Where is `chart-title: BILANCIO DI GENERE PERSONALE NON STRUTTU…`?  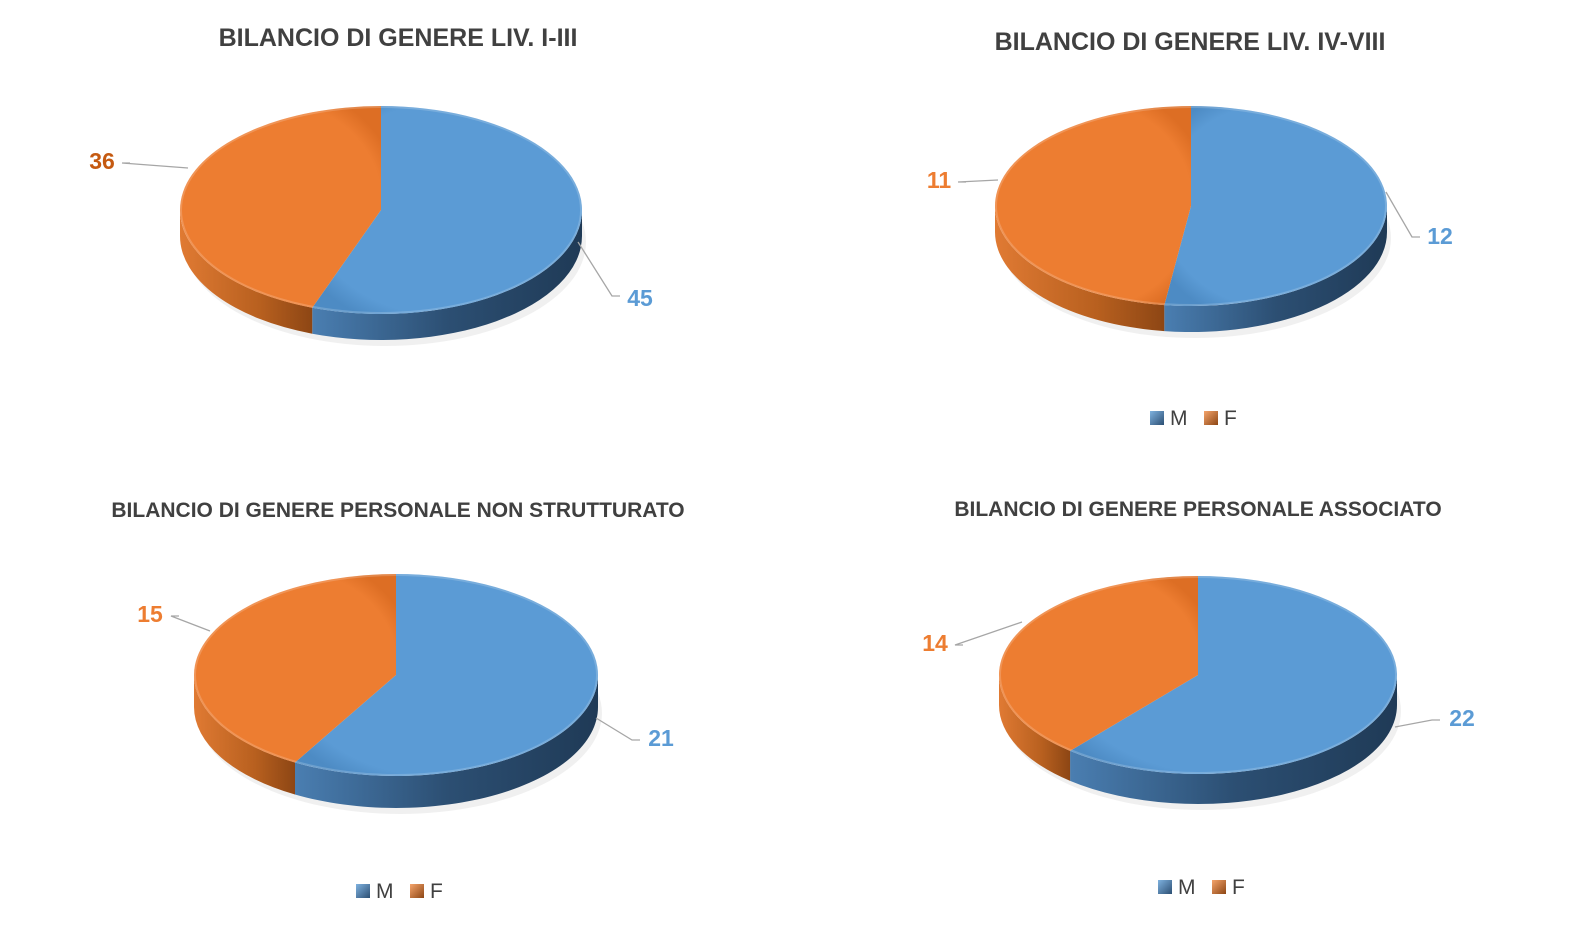 chart-title: BILANCIO DI GENERE PERSONALE NON STRUTTU… is located at coordinates (397, 510).